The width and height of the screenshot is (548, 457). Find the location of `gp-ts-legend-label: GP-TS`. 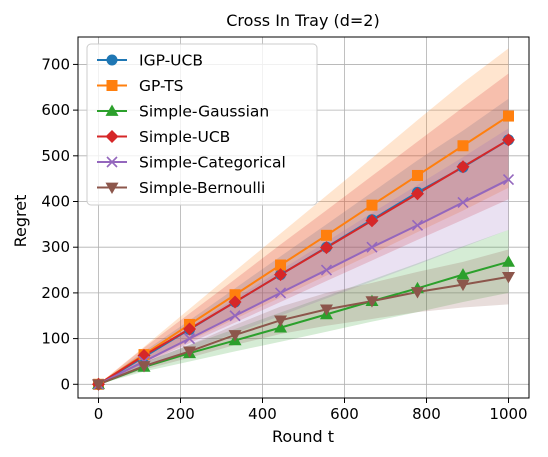

gp-ts-legend-label: GP-TS is located at coordinates (161, 86).